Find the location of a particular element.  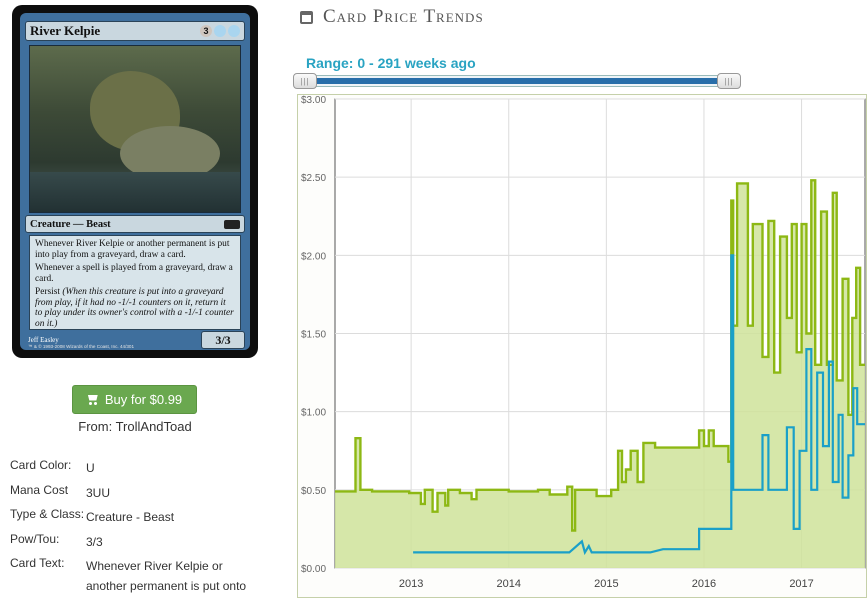

art-water is located at coordinates (135, 192).